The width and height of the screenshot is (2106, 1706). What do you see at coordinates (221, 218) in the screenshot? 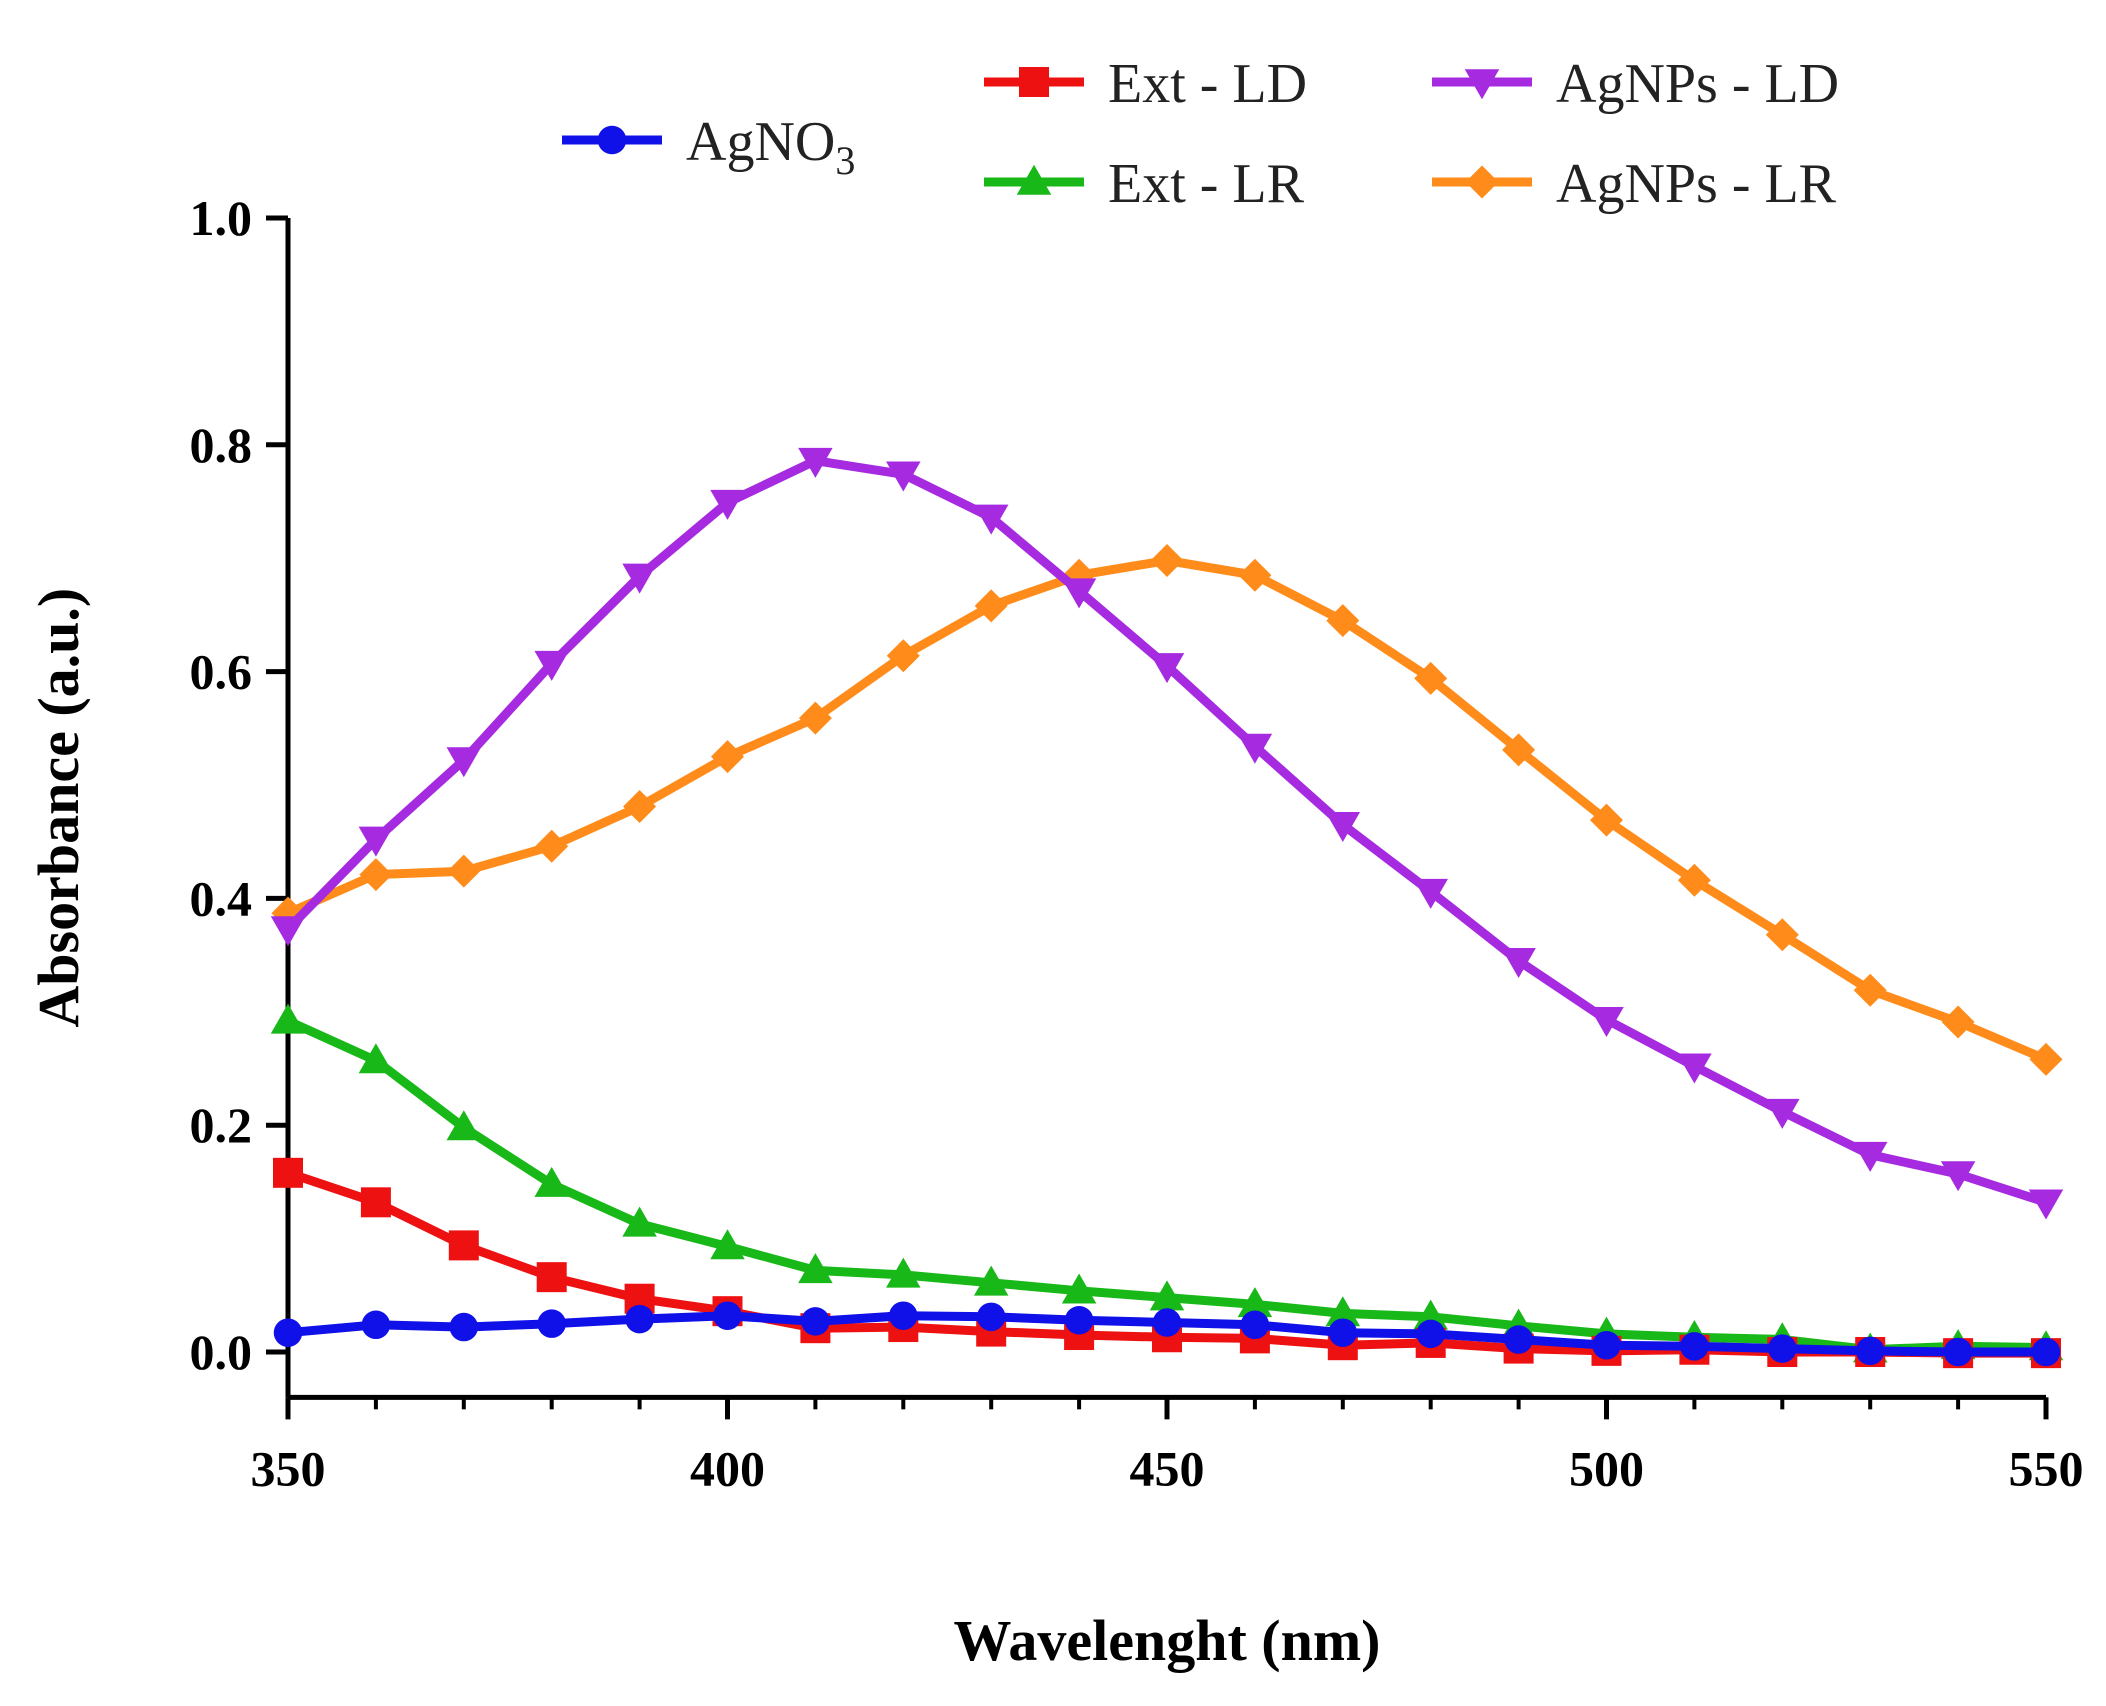
I see `y-tick-label: 1.0` at bounding box center [221, 218].